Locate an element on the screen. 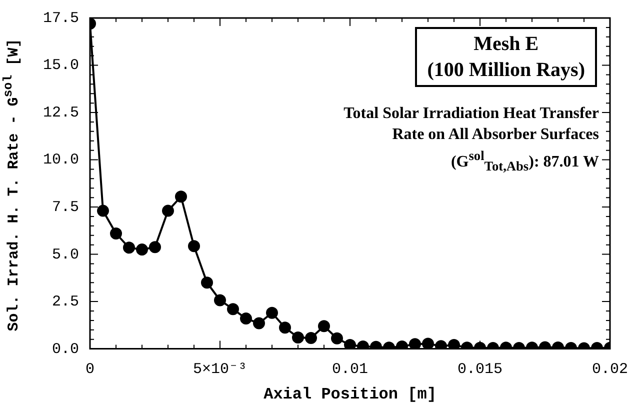 Image resolution: width=631 pixels, height=408 pixels. annotation: Total Solar Irradiation Heat Transfer Rate on All Absorber Surfaces (G$^{sol}$$_{Tot,Abs}$): 87.01 W is located at coordinates (470, 140).